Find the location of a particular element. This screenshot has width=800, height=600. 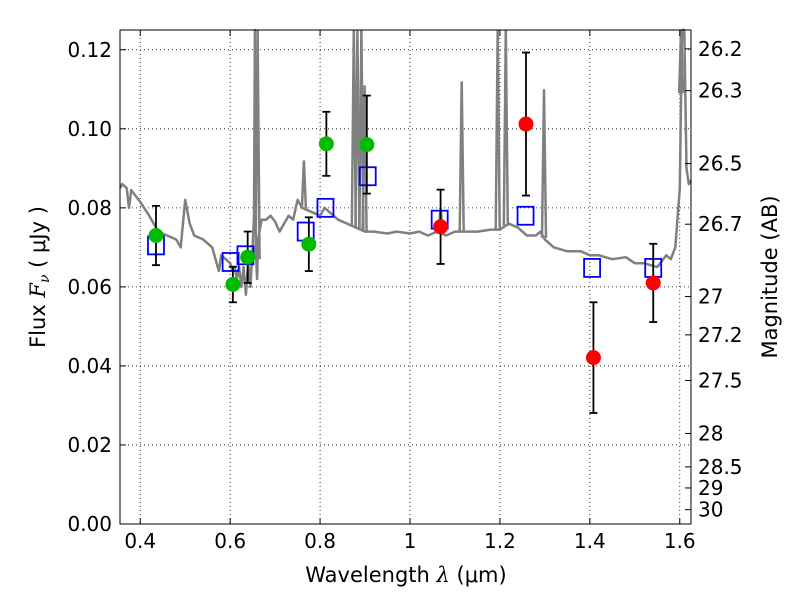

x-tick-label: 1.2 is located at coordinates (500, 541).